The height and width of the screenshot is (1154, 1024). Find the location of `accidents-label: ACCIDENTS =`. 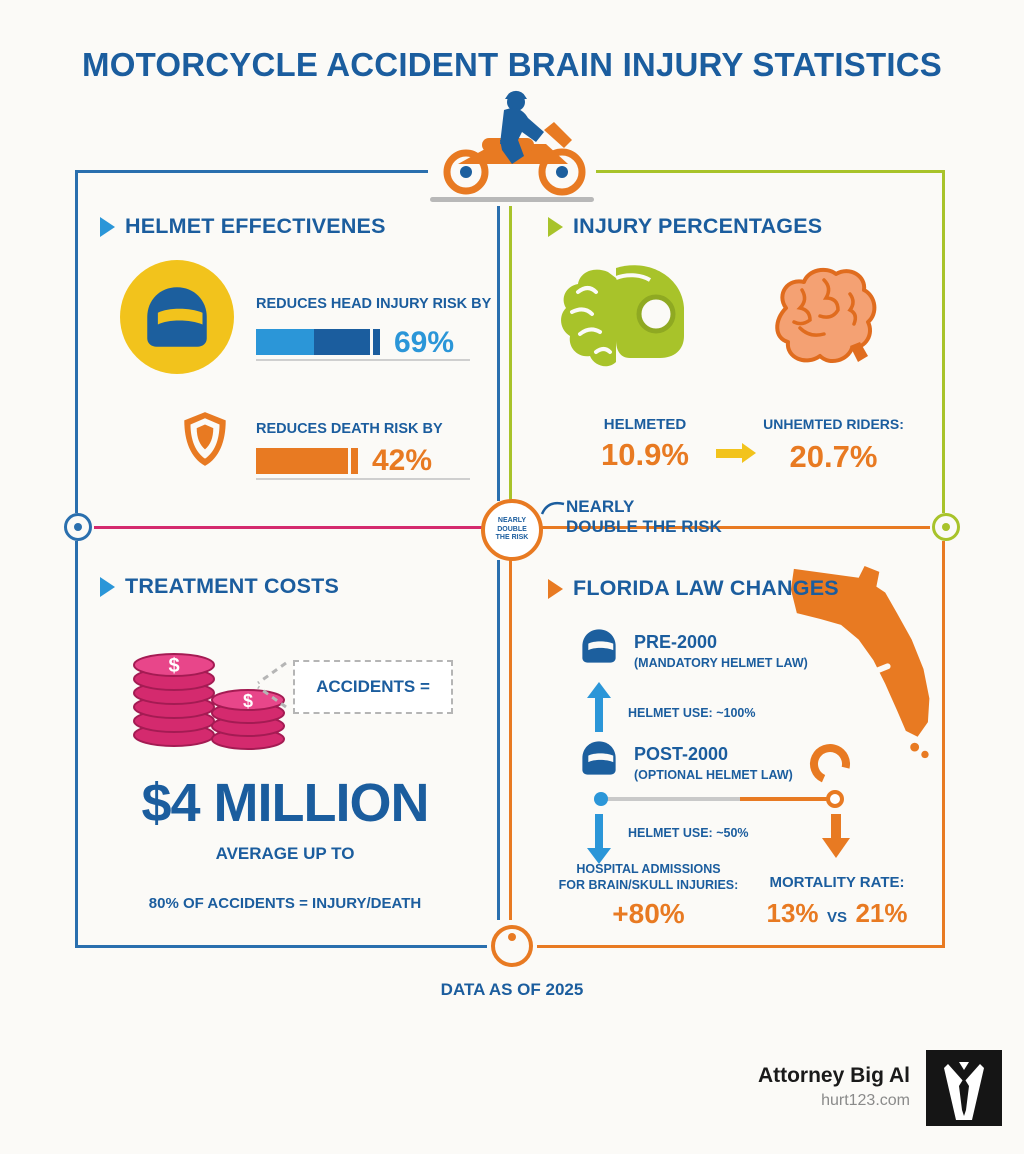

accidents-label: ACCIDENTS = is located at coordinates (373, 686).